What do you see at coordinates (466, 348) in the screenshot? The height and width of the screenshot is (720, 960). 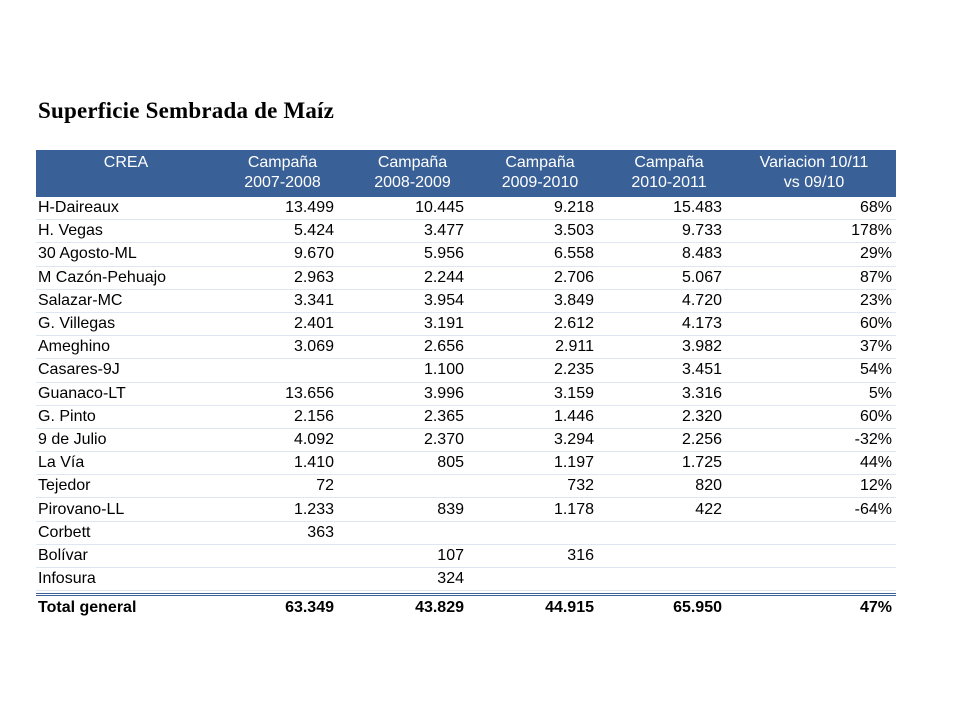 I see `table-row: Ameghino 3.069 2.656 2.911 3.982 37%` at bounding box center [466, 348].